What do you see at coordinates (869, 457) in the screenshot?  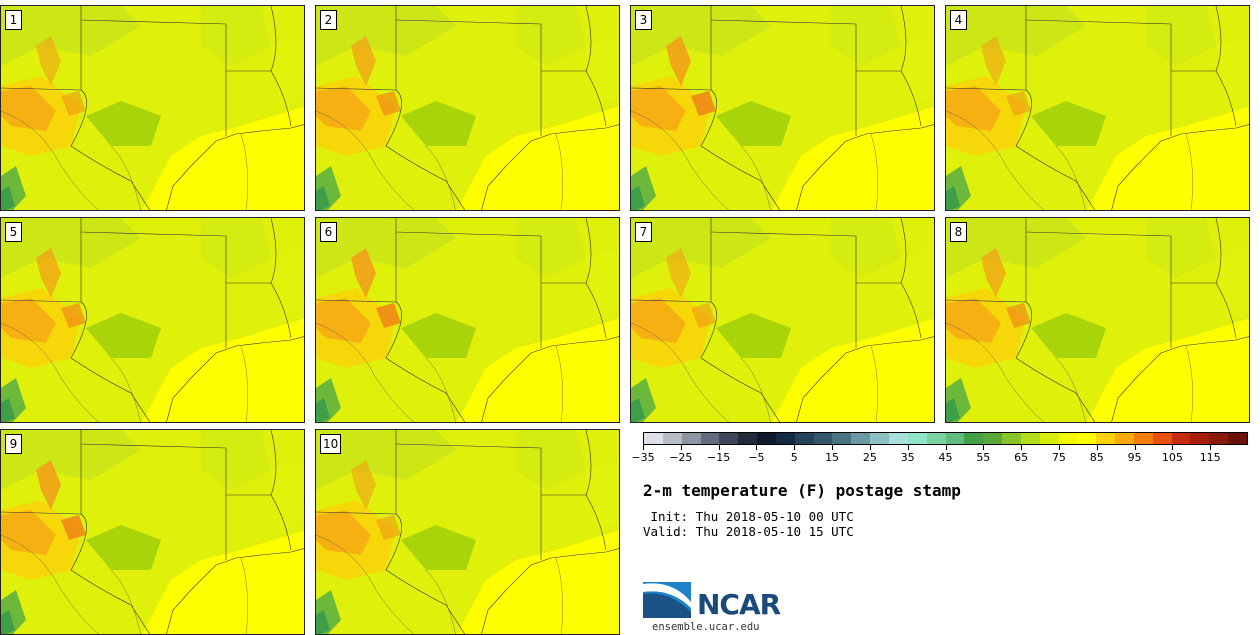 I see `colorbar-tick-label: 25` at bounding box center [869, 457].